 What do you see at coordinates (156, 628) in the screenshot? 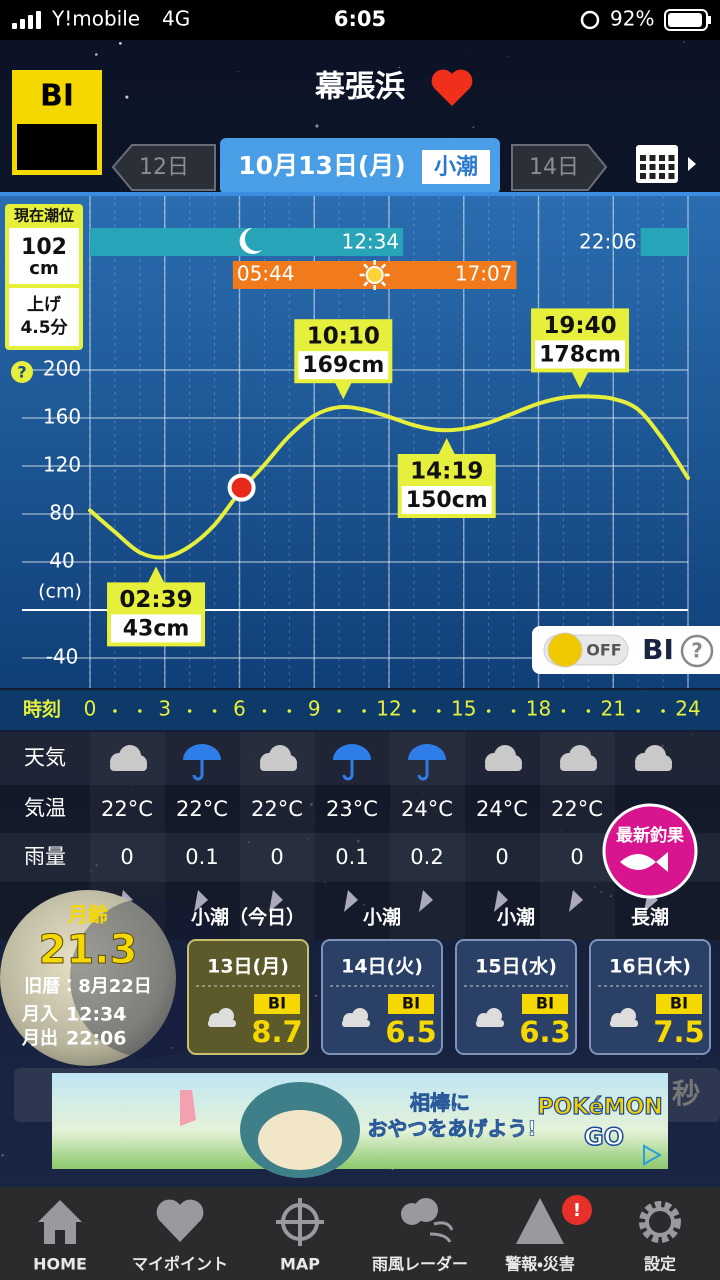
I see `extreme-level: 43cm` at bounding box center [156, 628].